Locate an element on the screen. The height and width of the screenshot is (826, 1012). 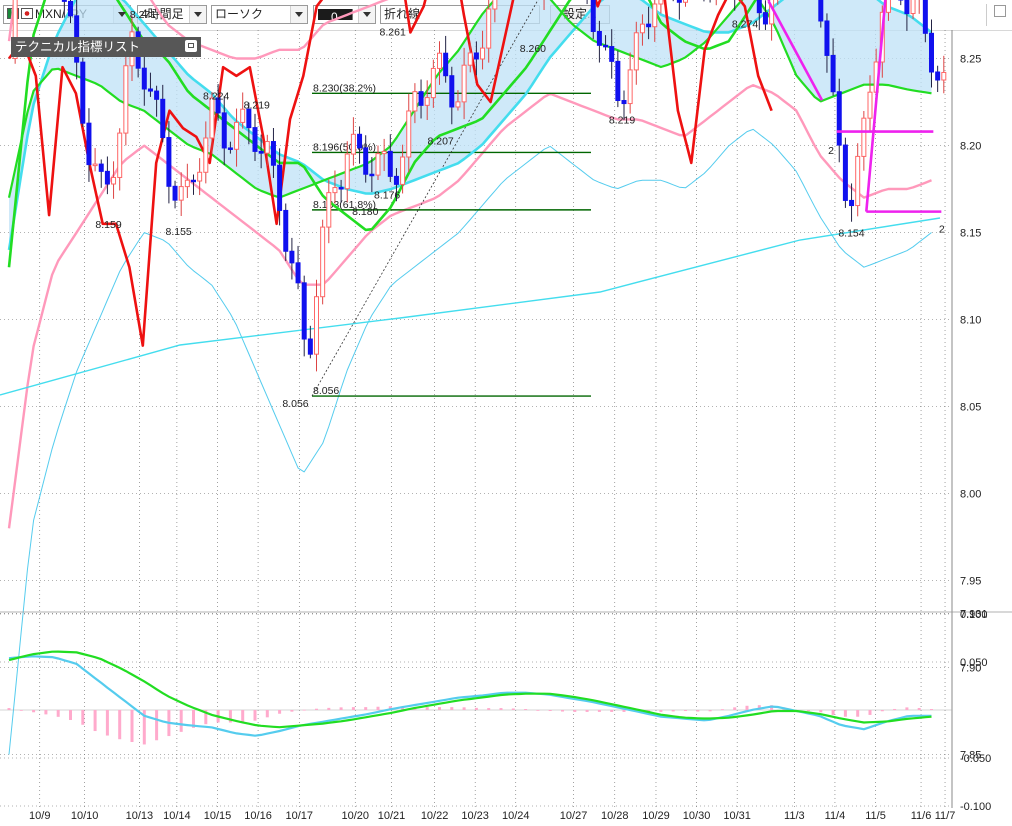
macd-y-tick: -0.050 is located at coordinates (975, 759).